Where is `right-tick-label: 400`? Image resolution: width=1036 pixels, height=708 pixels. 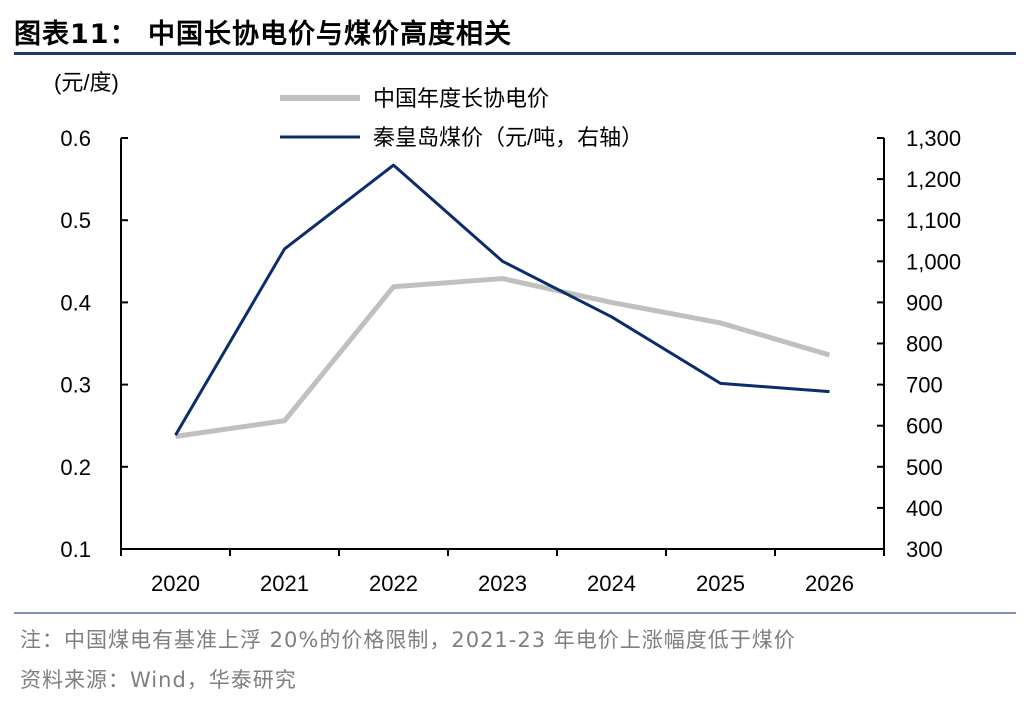 right-tick-label: 400 is located at coordinates (924, 508).